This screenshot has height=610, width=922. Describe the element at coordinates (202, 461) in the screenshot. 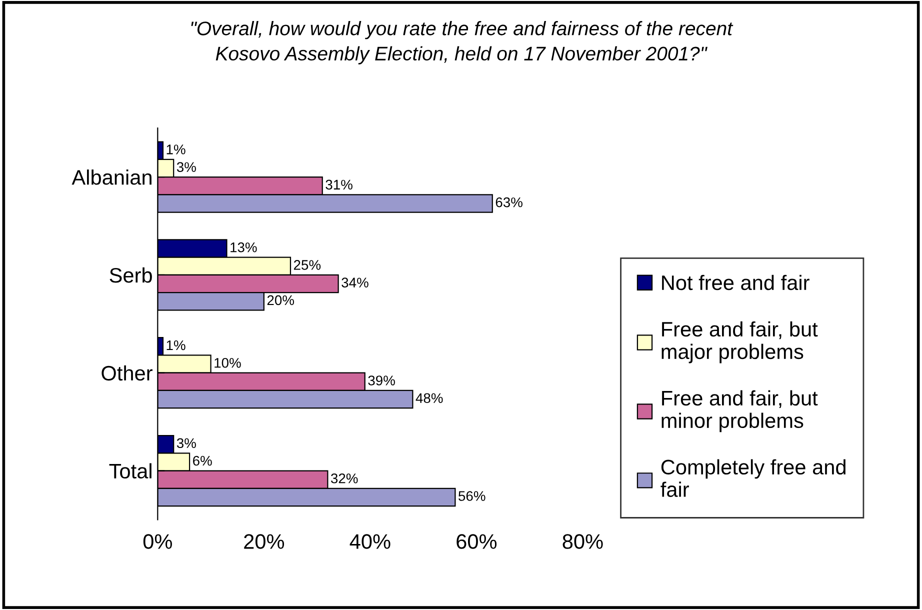

I see `data-label: 6%` at that location.